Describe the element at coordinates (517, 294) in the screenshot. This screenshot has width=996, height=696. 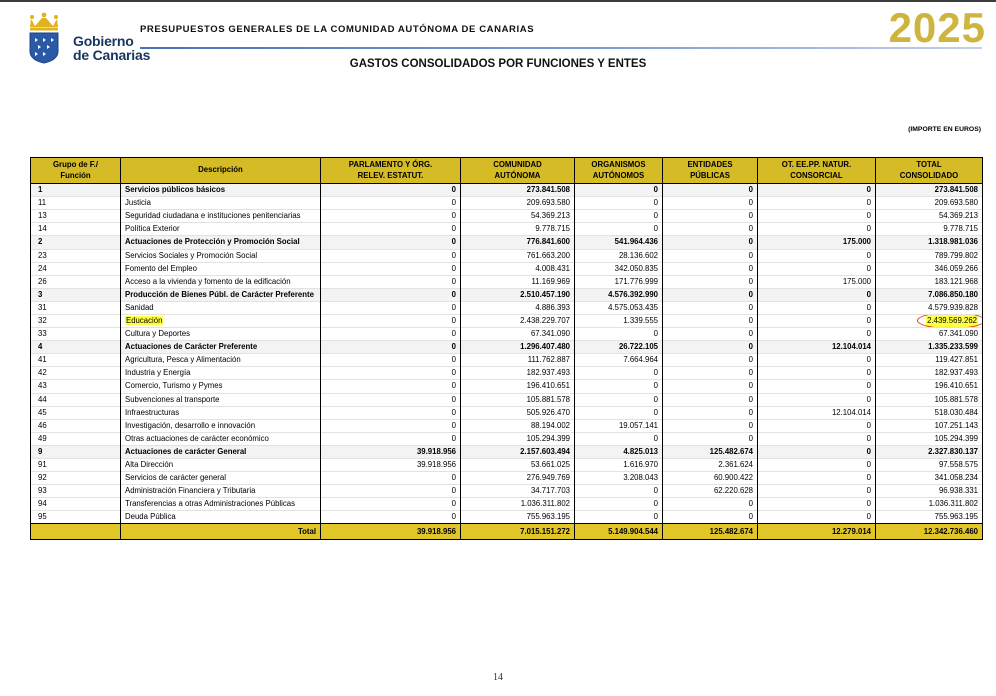
I see `cell-value: 2.510.457.190` at that location.